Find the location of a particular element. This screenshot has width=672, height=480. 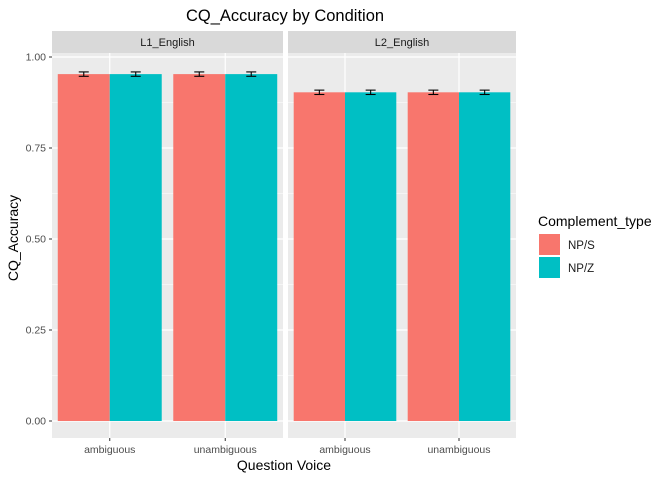

legend-label-2: NP/Z is located at coordinates (581, 269).